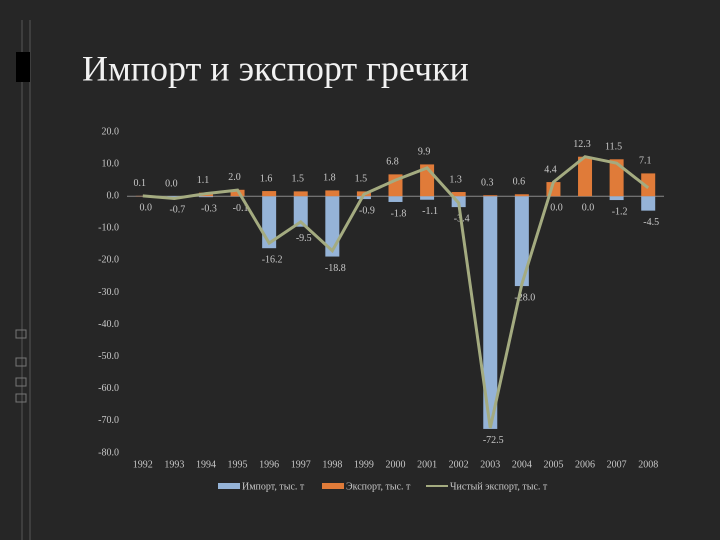 The height and width of the screenshot is (540, 720). Describe the element at coordinates (113, 195) in the screenshot. I see `y-tick-label: 0.0` at that location.